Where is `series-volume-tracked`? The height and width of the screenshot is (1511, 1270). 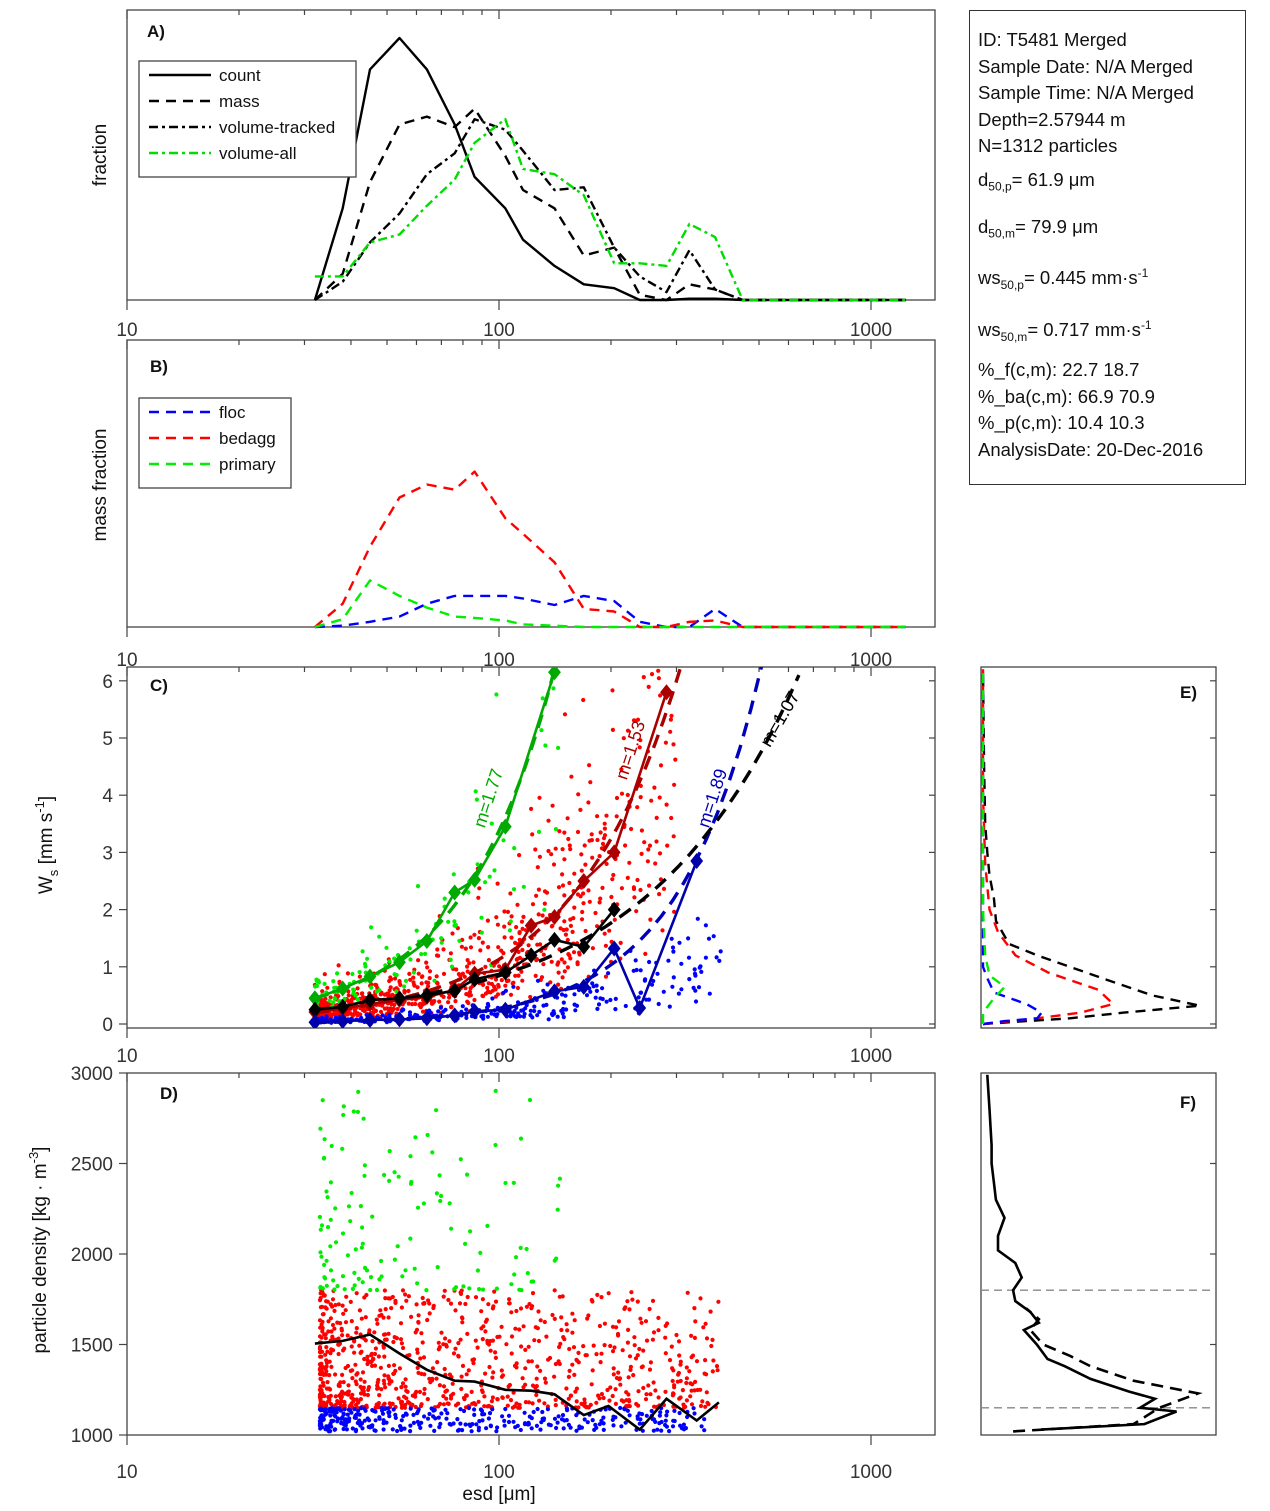 series-volume-tracked is located at coordinates (610, 209).